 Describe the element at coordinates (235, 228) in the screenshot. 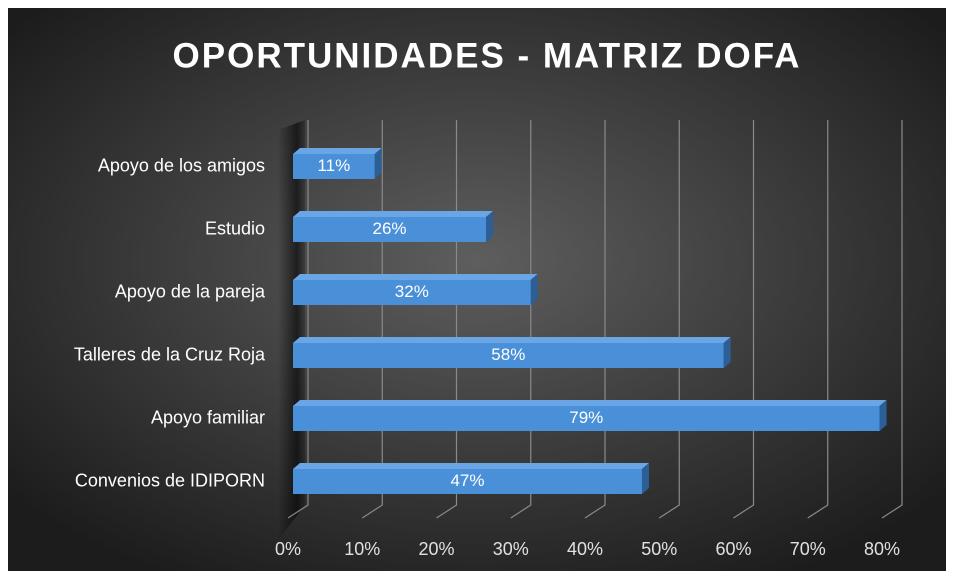

I see `category-label: Estudio` at that location.